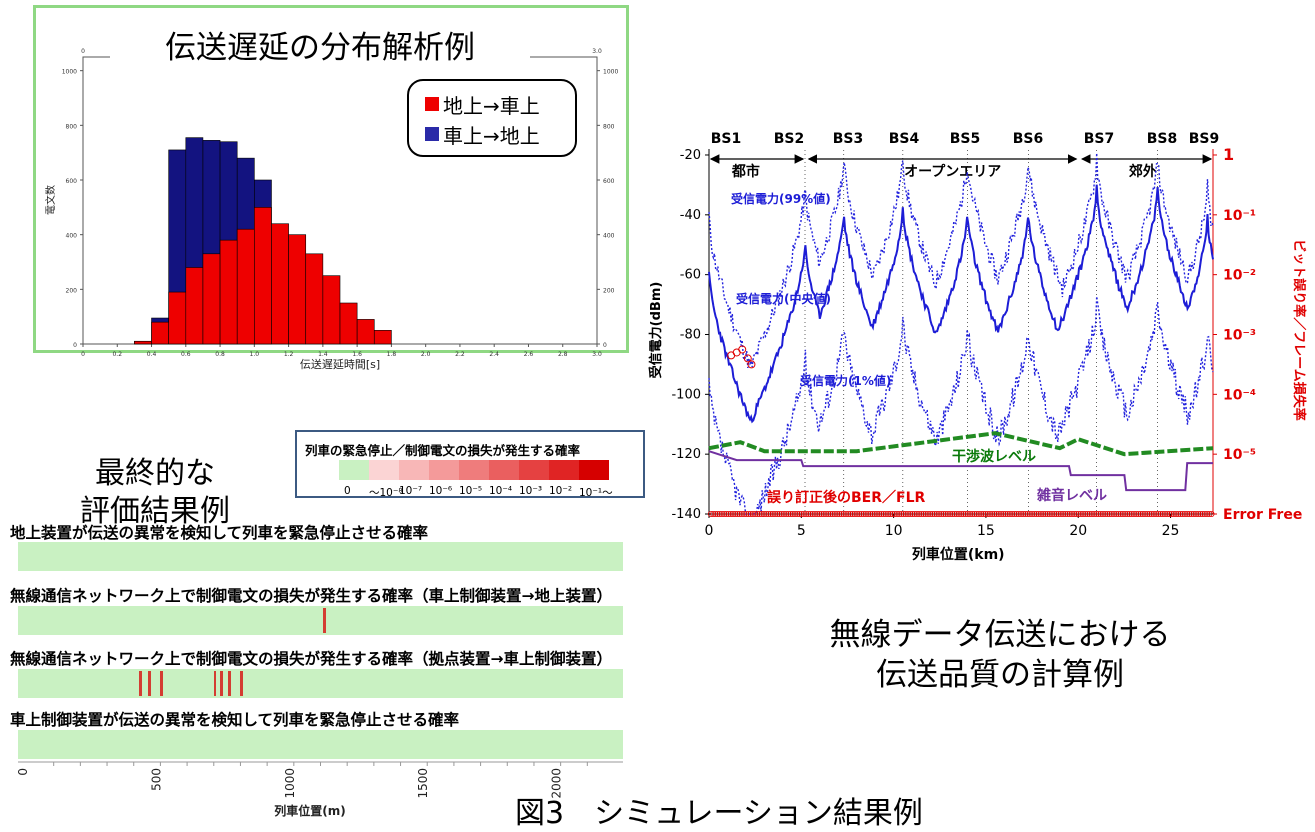 The width and height of the screenshot is (1315, 832). Describe the element at coordinates (1204, 139) in the screenshot. I see `base-station-label: BS9` at that location.